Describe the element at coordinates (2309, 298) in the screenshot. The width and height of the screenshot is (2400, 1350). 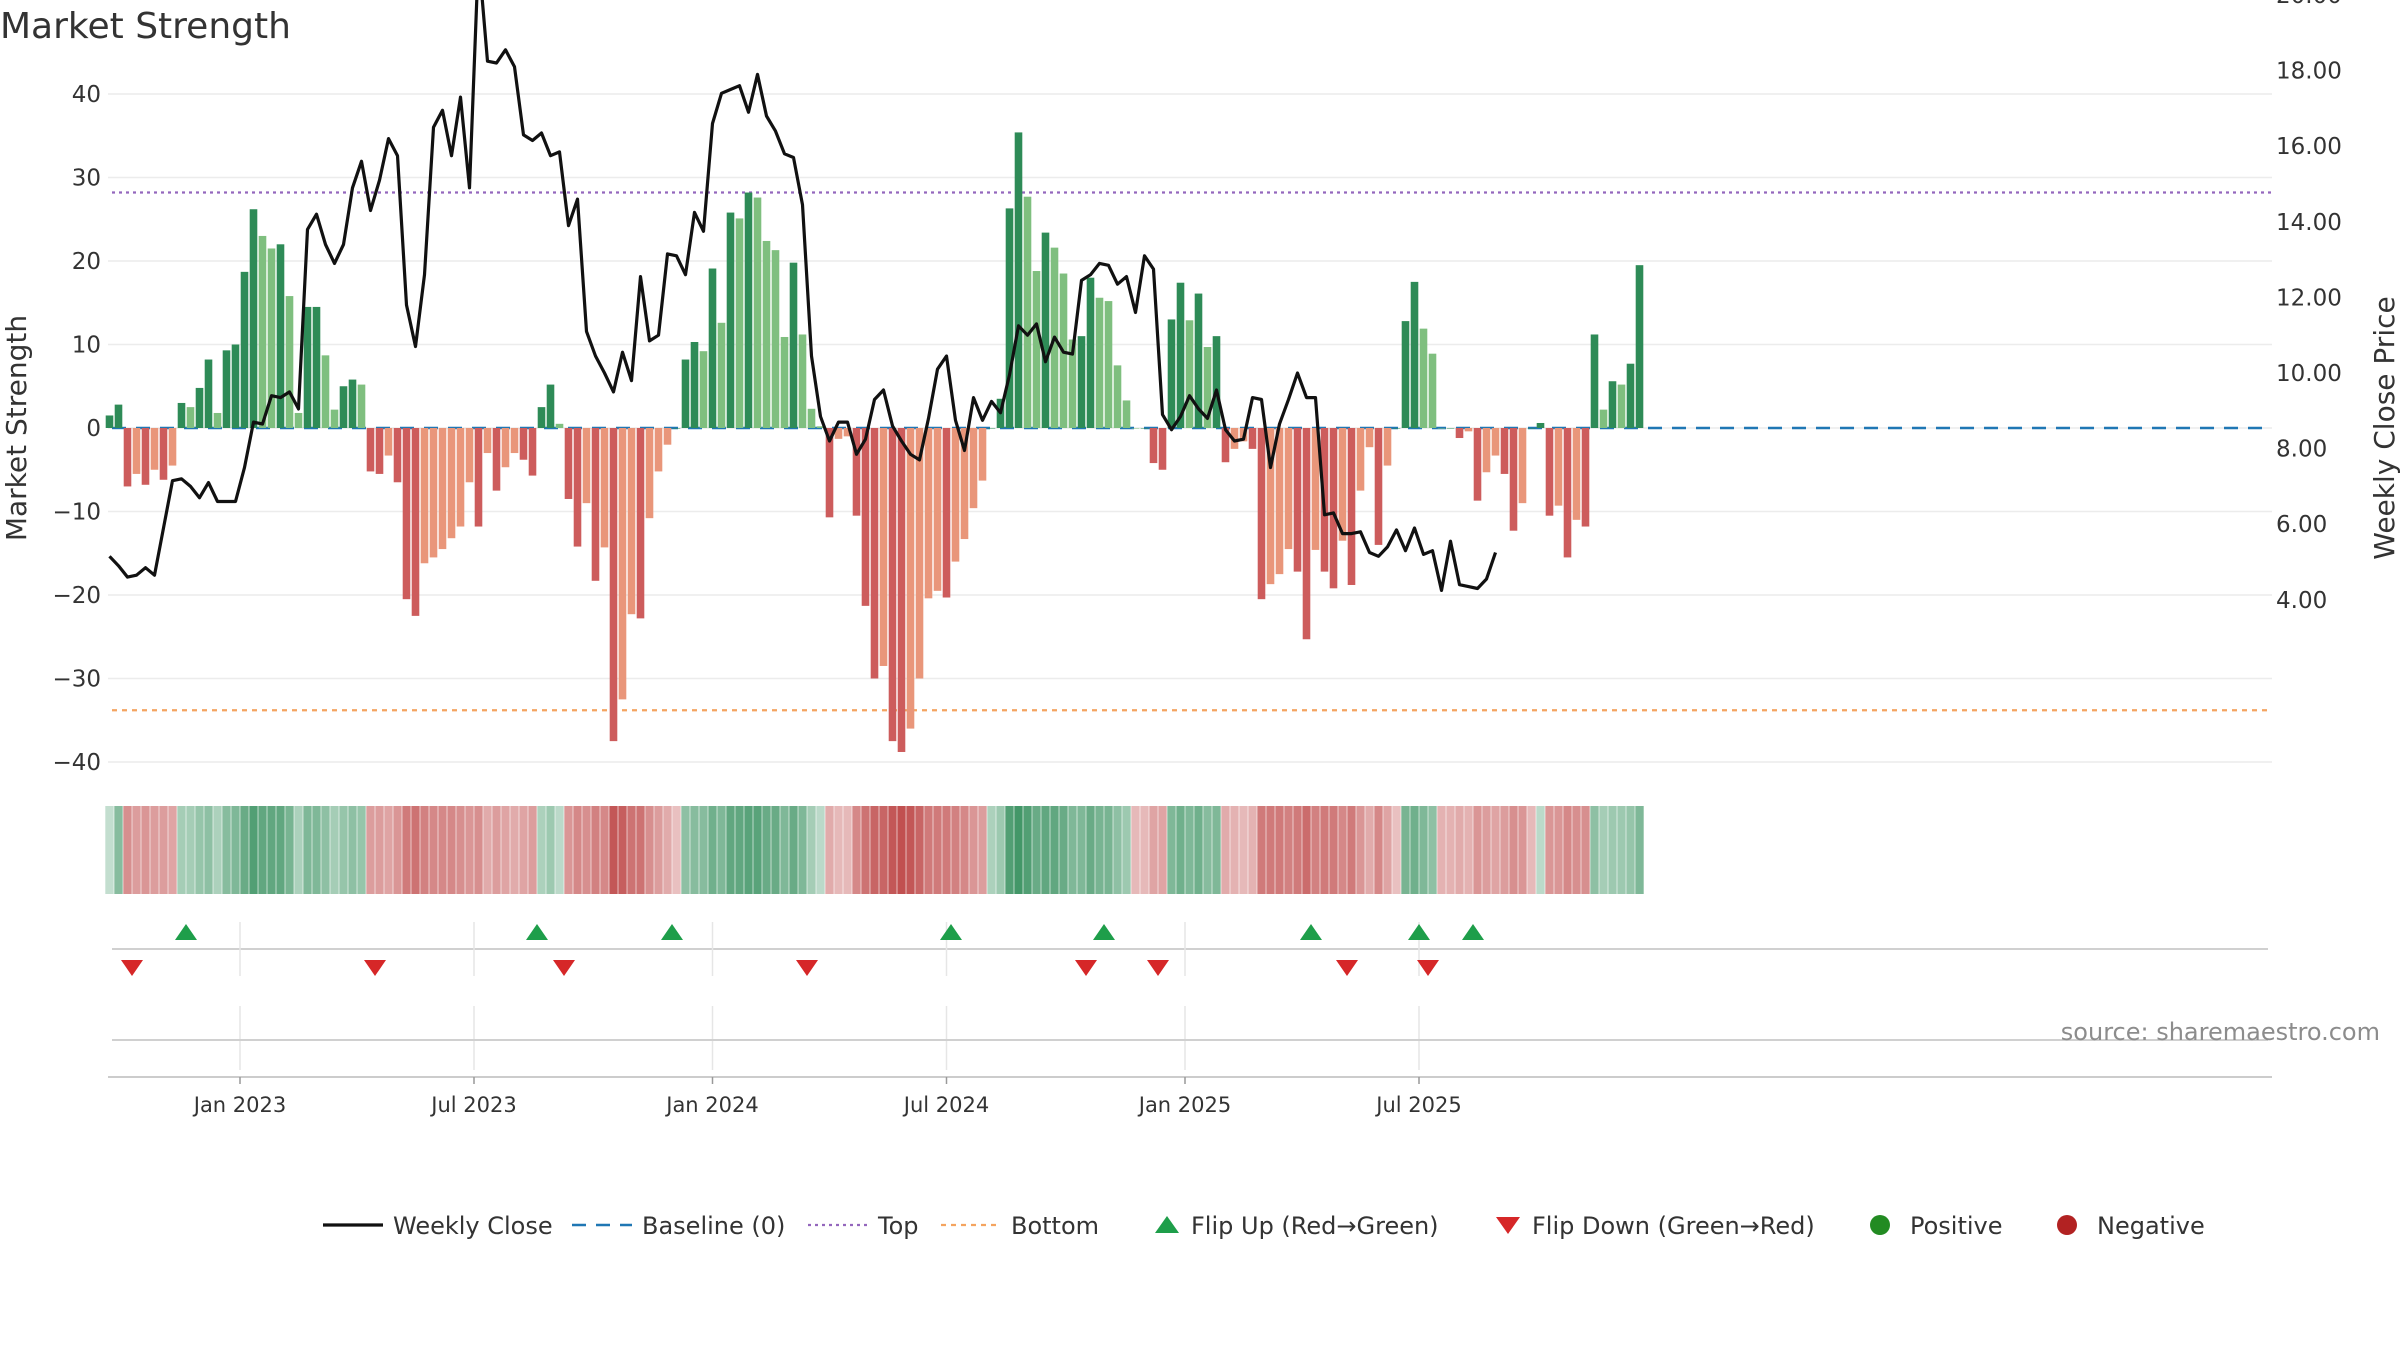
I see `right-tick-label: 12.00` at that location.